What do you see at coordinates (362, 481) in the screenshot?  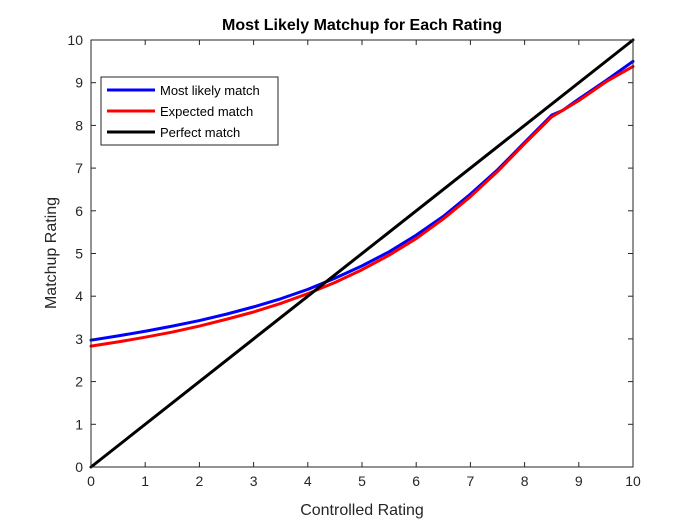 I see `x-tick-label: 5` at bounding box center [362, 481].